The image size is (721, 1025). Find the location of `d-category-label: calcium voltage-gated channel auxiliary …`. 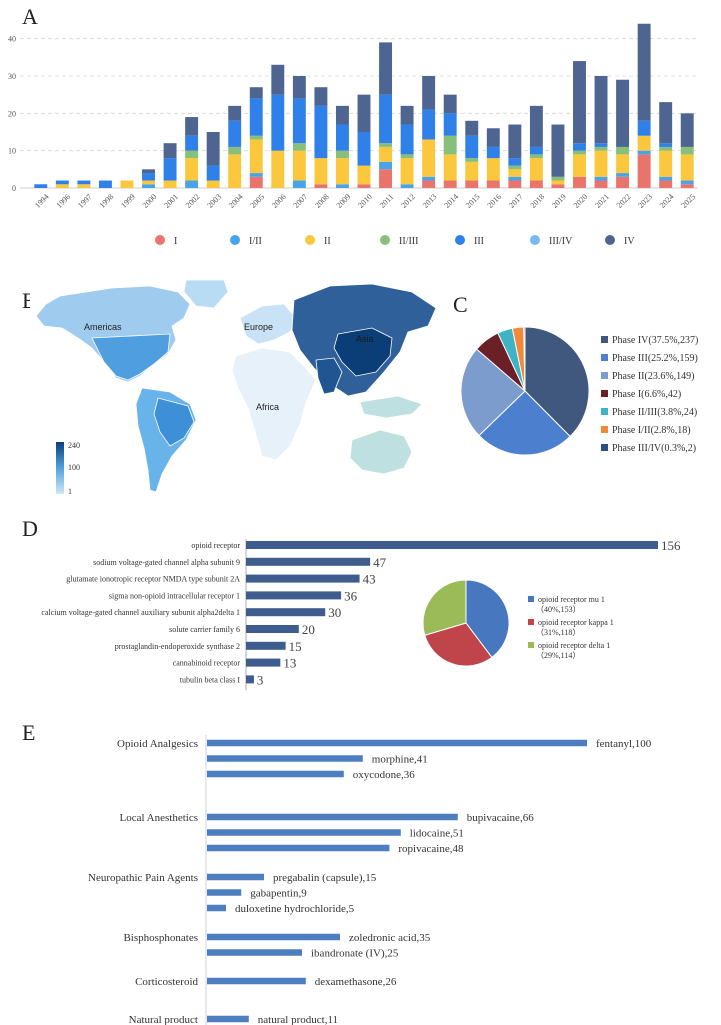

d-category-label: calcium voltage-gated channel auxiliary … is located at coordinates (140, 612).